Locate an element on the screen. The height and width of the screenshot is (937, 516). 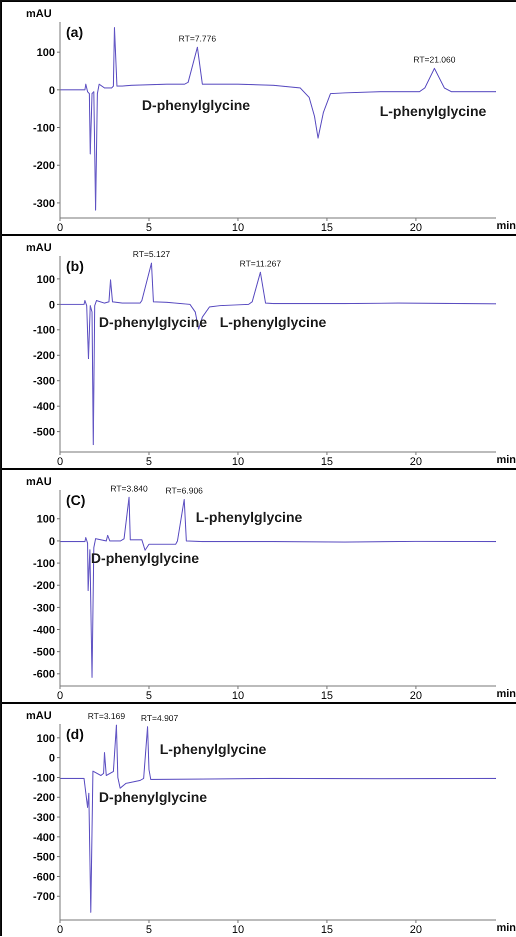
annotation: RT=3.840 is located at coordinates (129, 488).